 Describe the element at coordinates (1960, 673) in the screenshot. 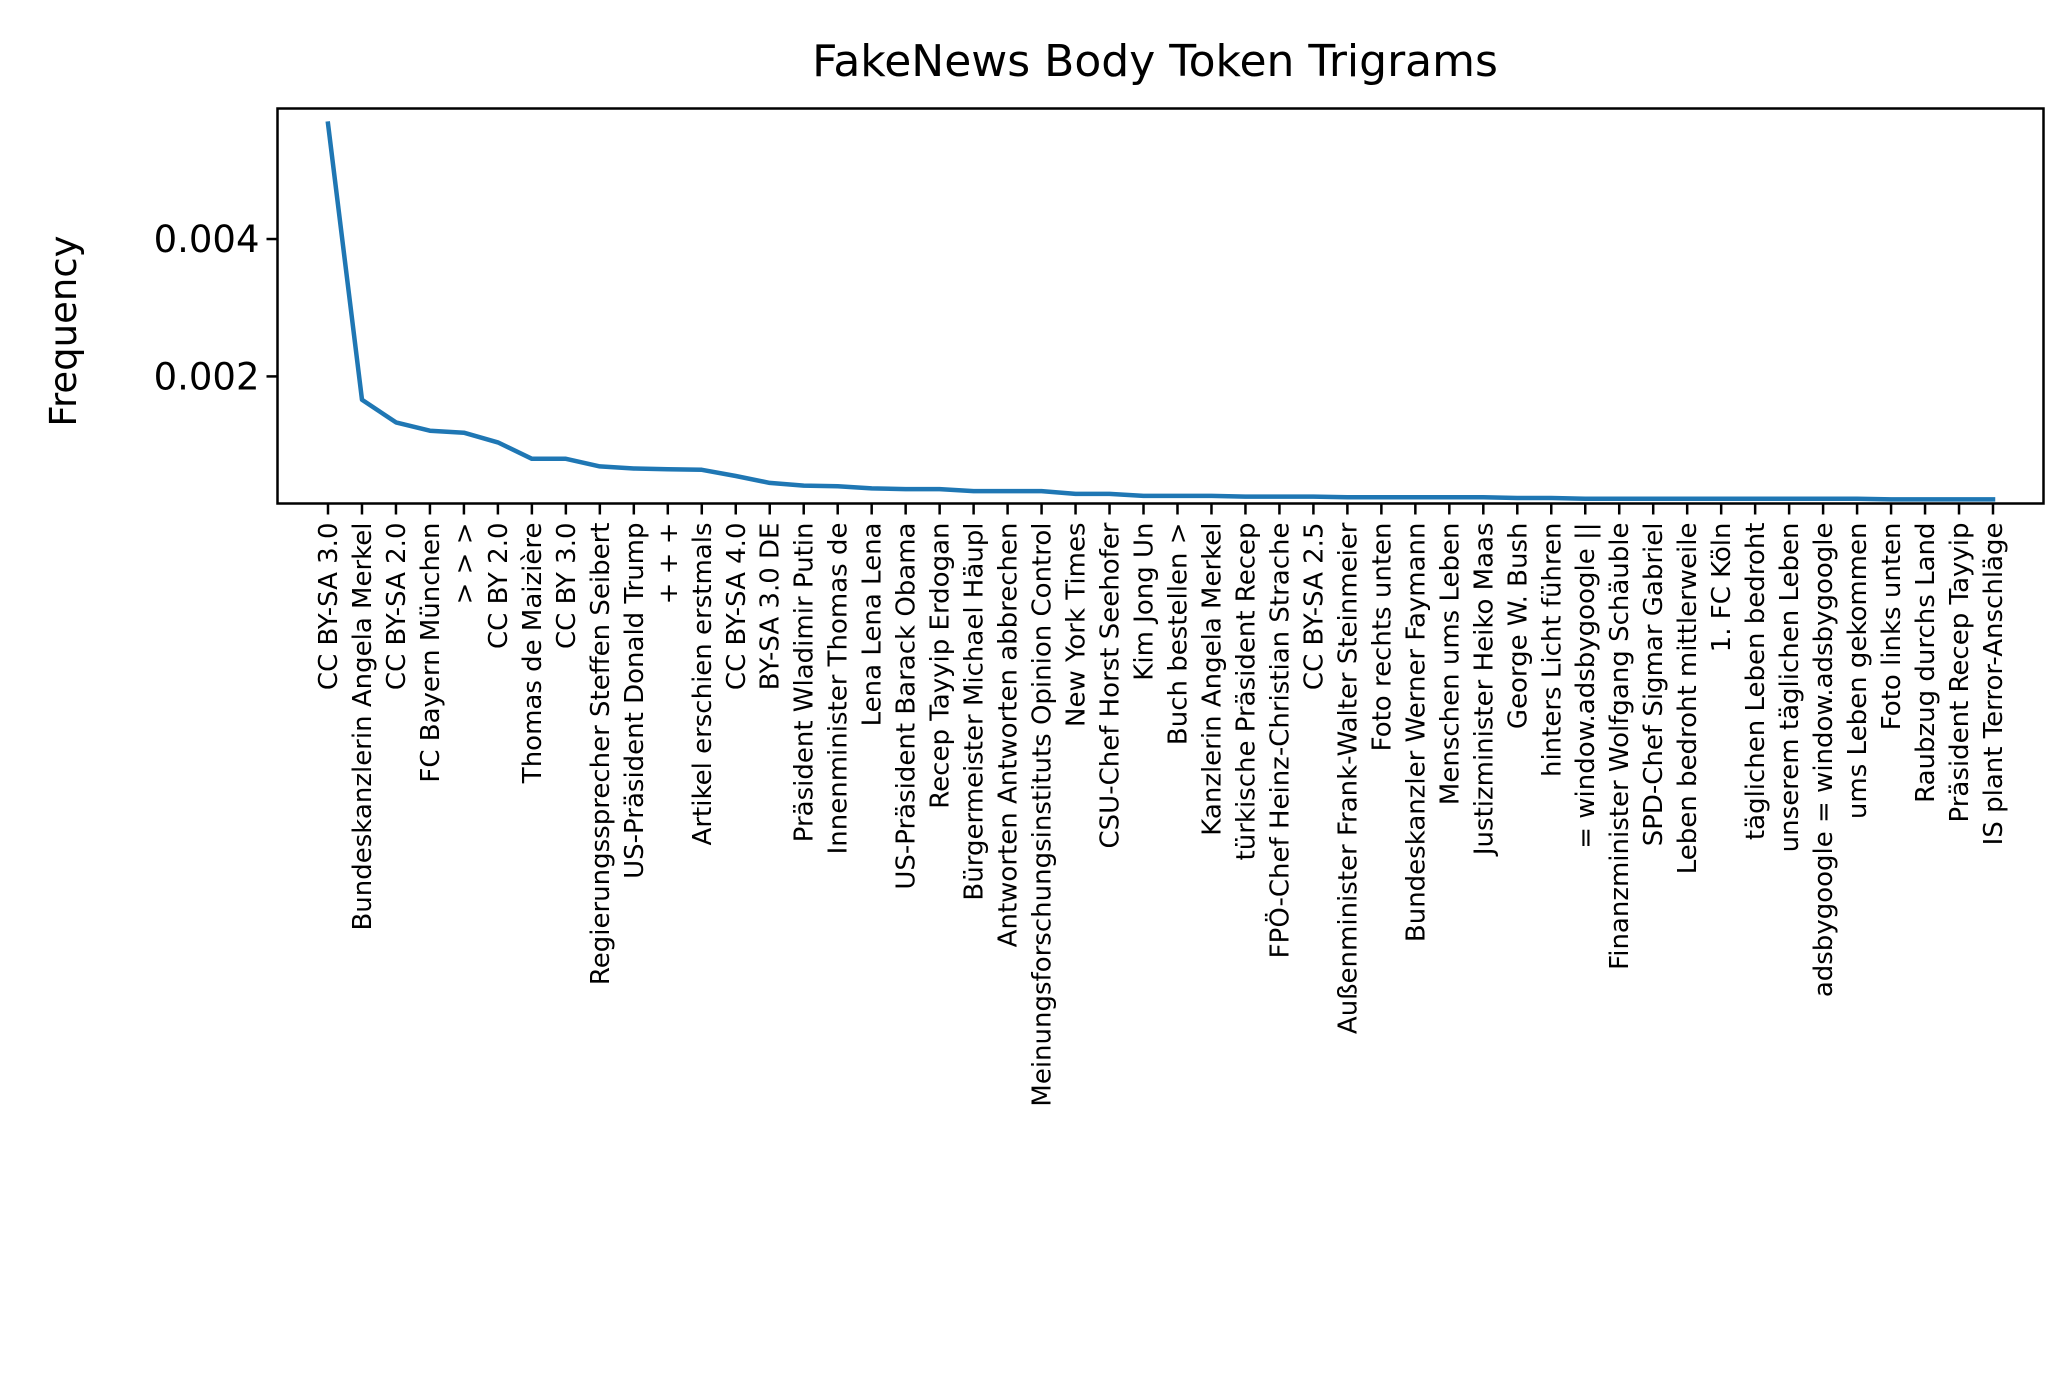

I see `x-tick-label: Präsident Recep Tayyip` at that location.